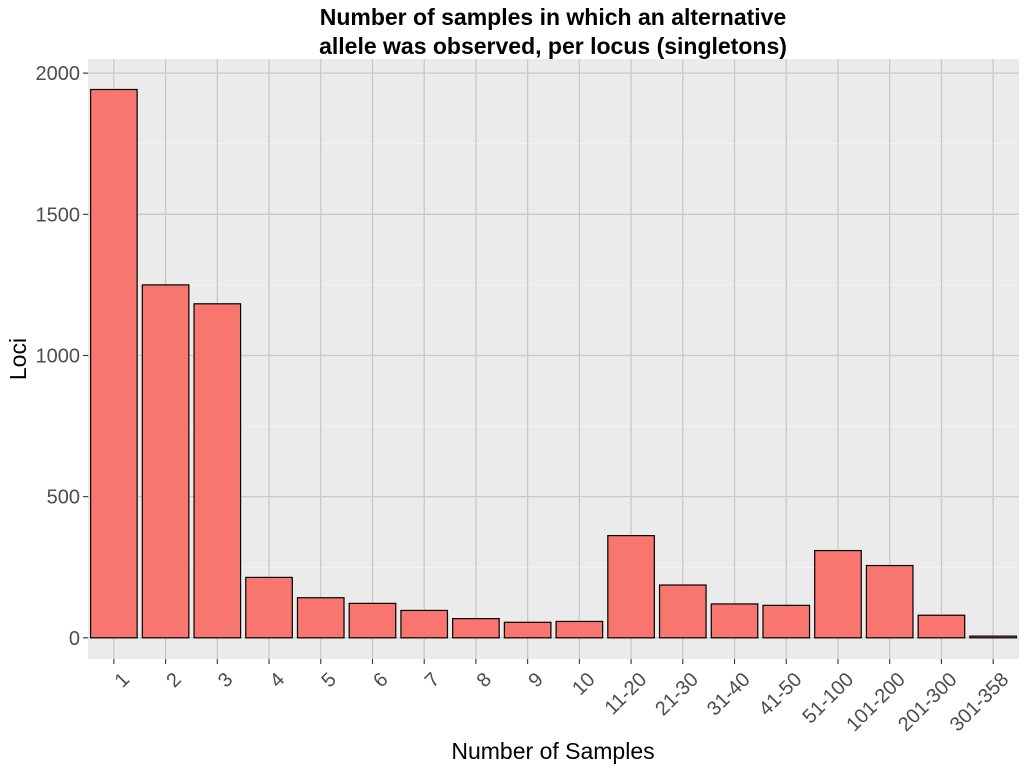 Image resolution: width=1024 pixels, height=768 pixels. Describe the element at coordinates (328, 680) in the screenshot. I see `x-tick-label: 5` at that location.